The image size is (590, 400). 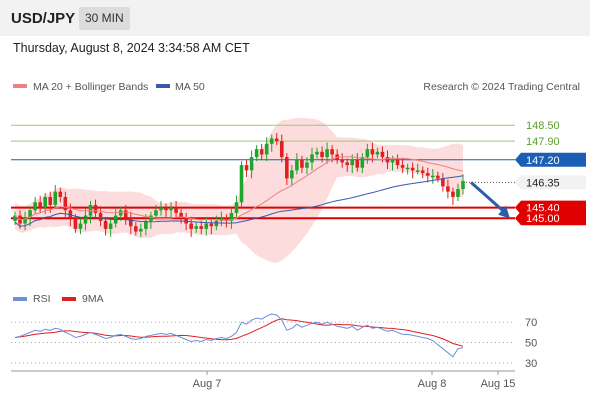 I want to click on rsi-legend-label: RSI, so click(x=42, y=299).